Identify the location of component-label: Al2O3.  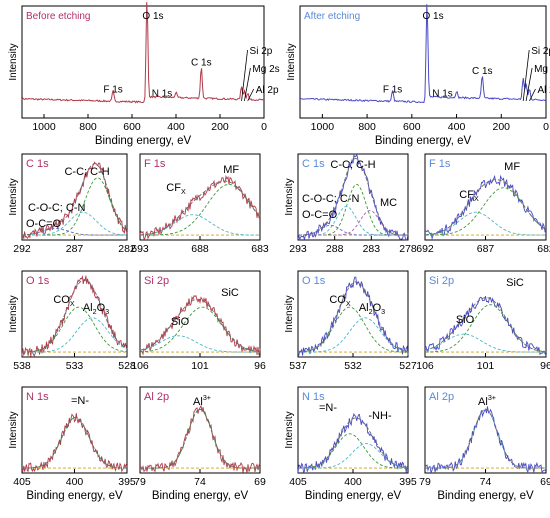
(372, 309).